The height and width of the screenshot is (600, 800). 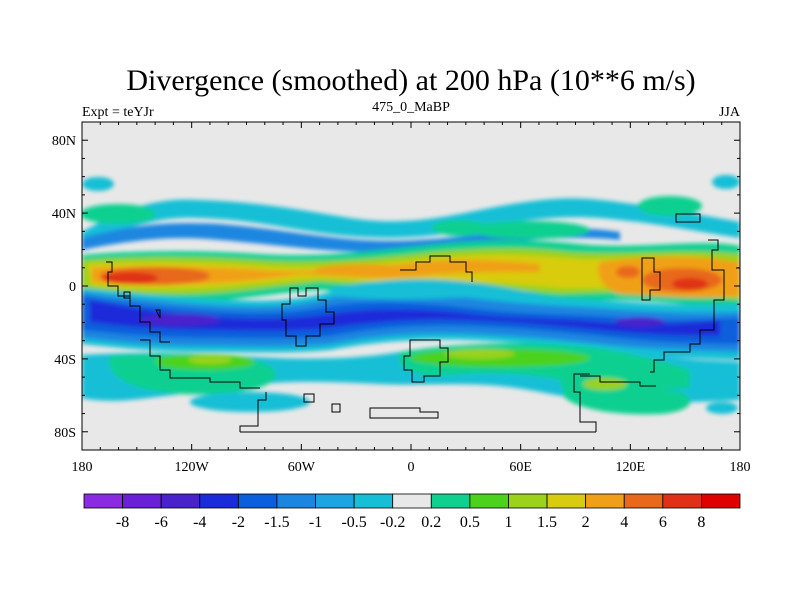 I want to click on coast-asia-east, so click(x=651, y=279).